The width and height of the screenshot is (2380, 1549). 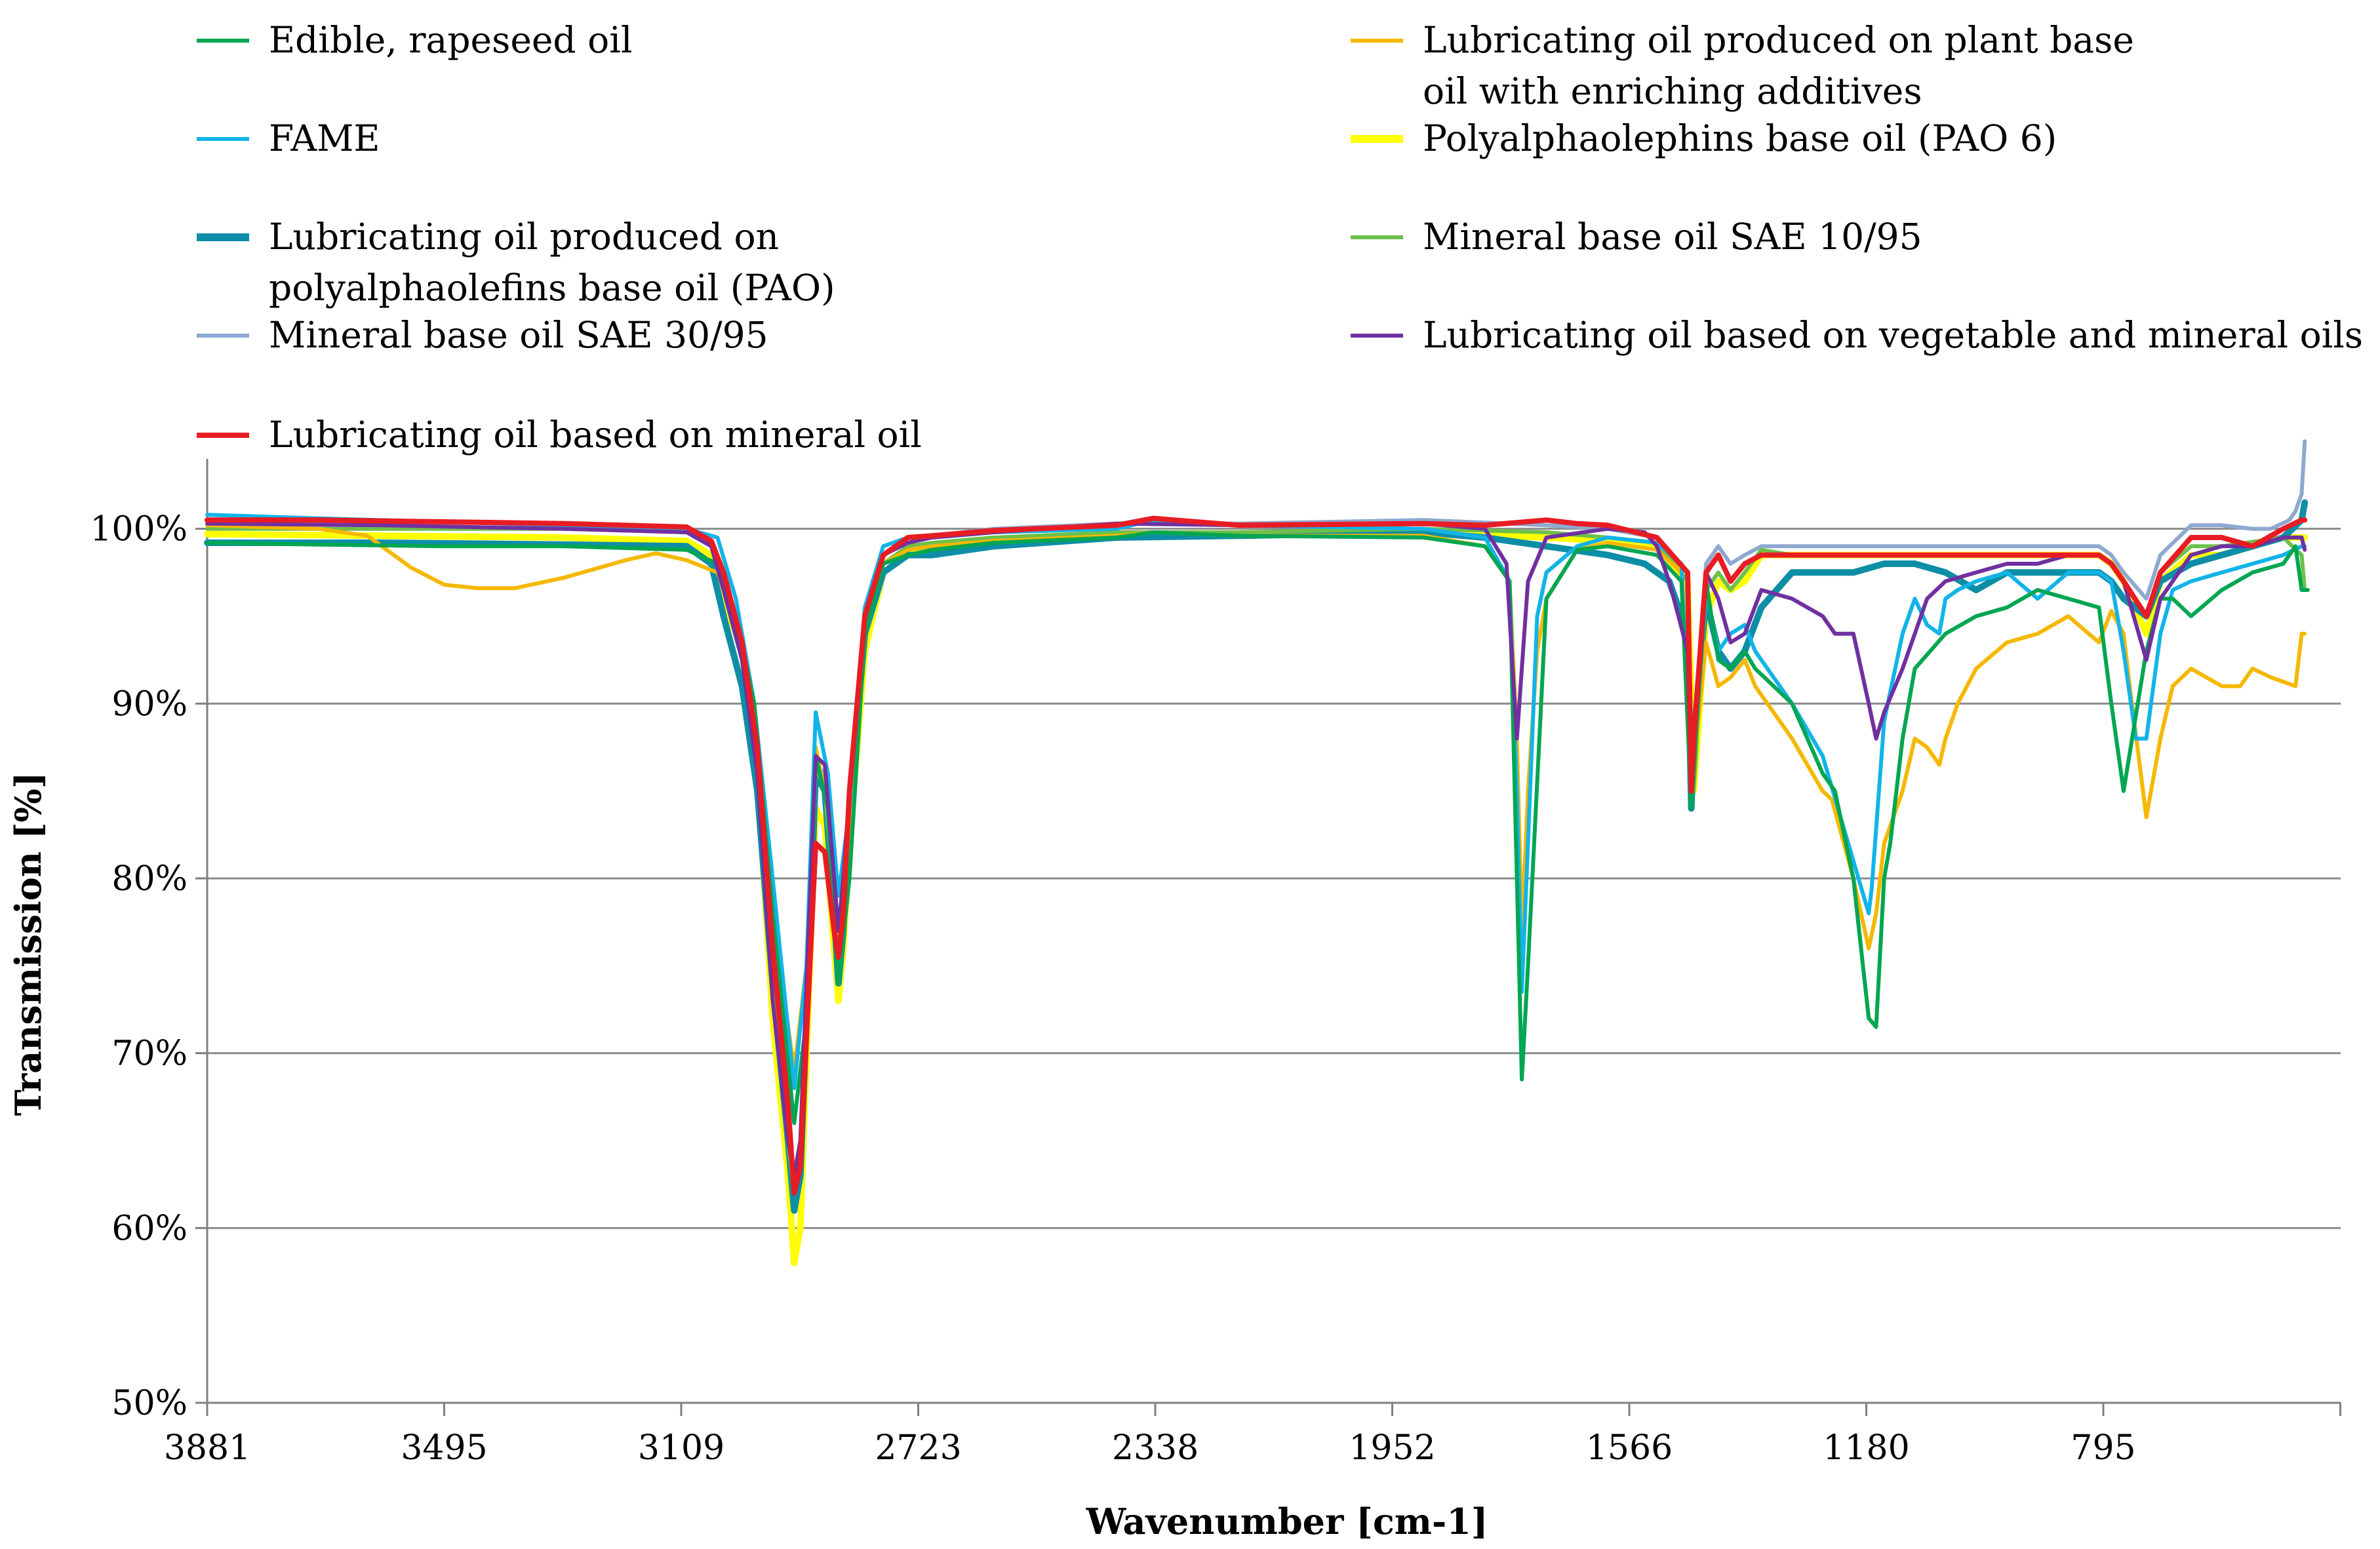 What do you see at coordinates (1155, 1448) in the screenshot?
I see `x-tick-label: 2338` at bounding box center [1155, 1448].